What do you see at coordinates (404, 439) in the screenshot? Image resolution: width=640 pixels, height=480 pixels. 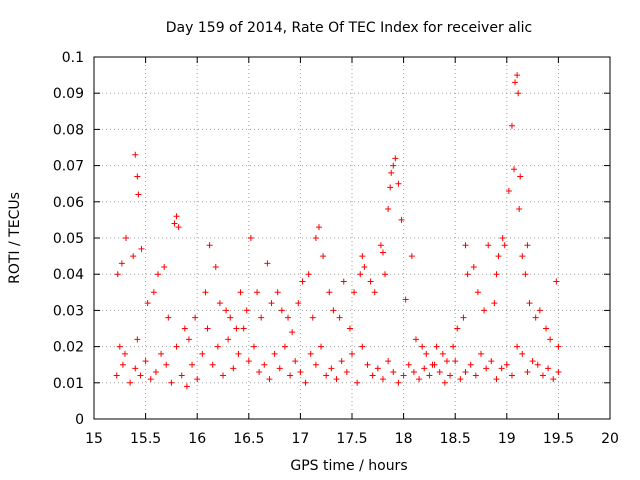 I see `x-tick-label: 18` at bounding box center [404, 439].